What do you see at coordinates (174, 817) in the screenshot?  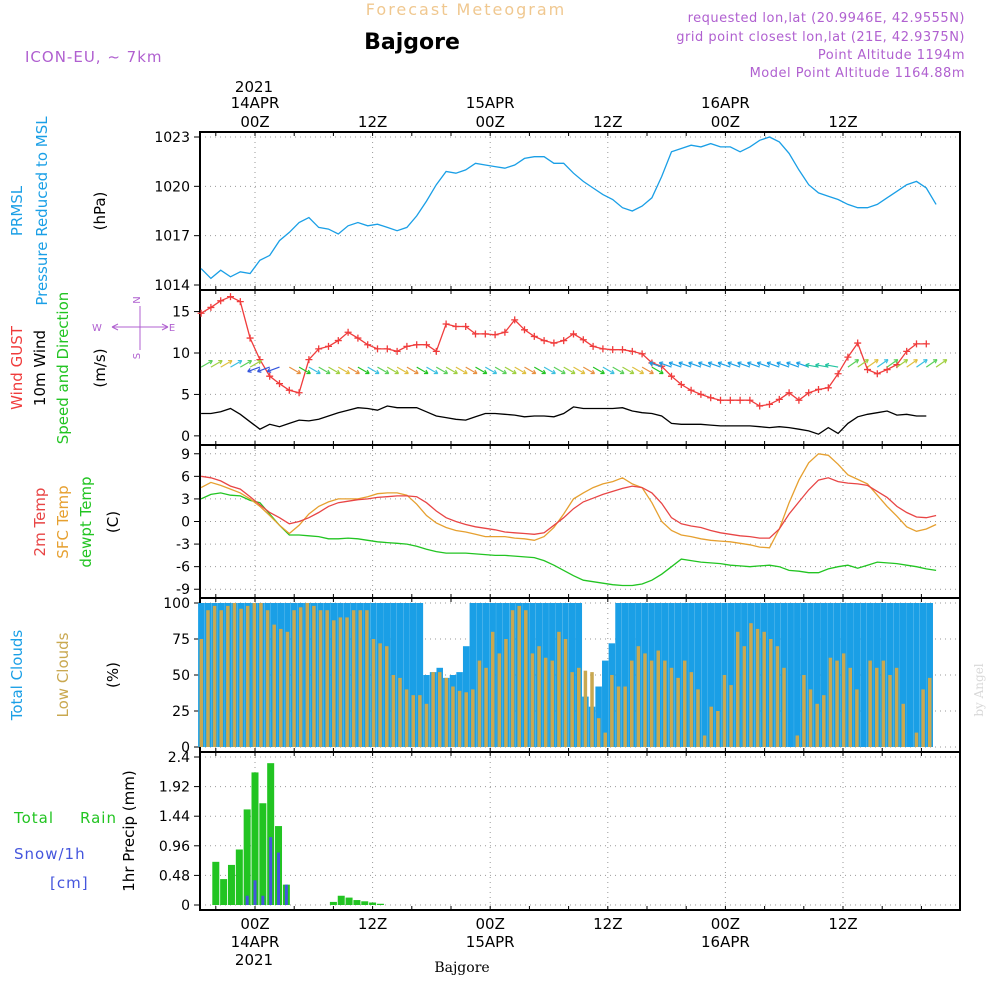 I see `y-tick-label: 1.44` at bounding box center [174, 817].